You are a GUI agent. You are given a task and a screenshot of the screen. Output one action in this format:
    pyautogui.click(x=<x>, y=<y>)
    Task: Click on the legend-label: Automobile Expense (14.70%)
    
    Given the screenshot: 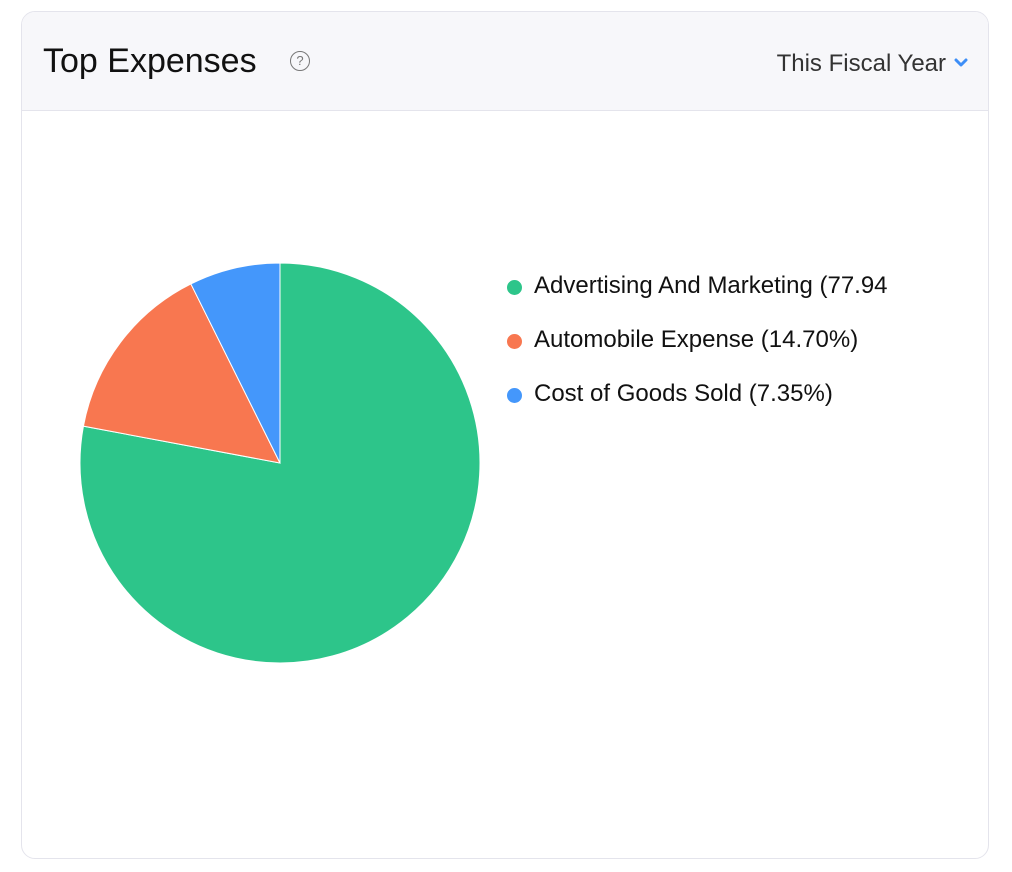 What is the action you would take?
    pyautogui.click(x=696, y=339)
    